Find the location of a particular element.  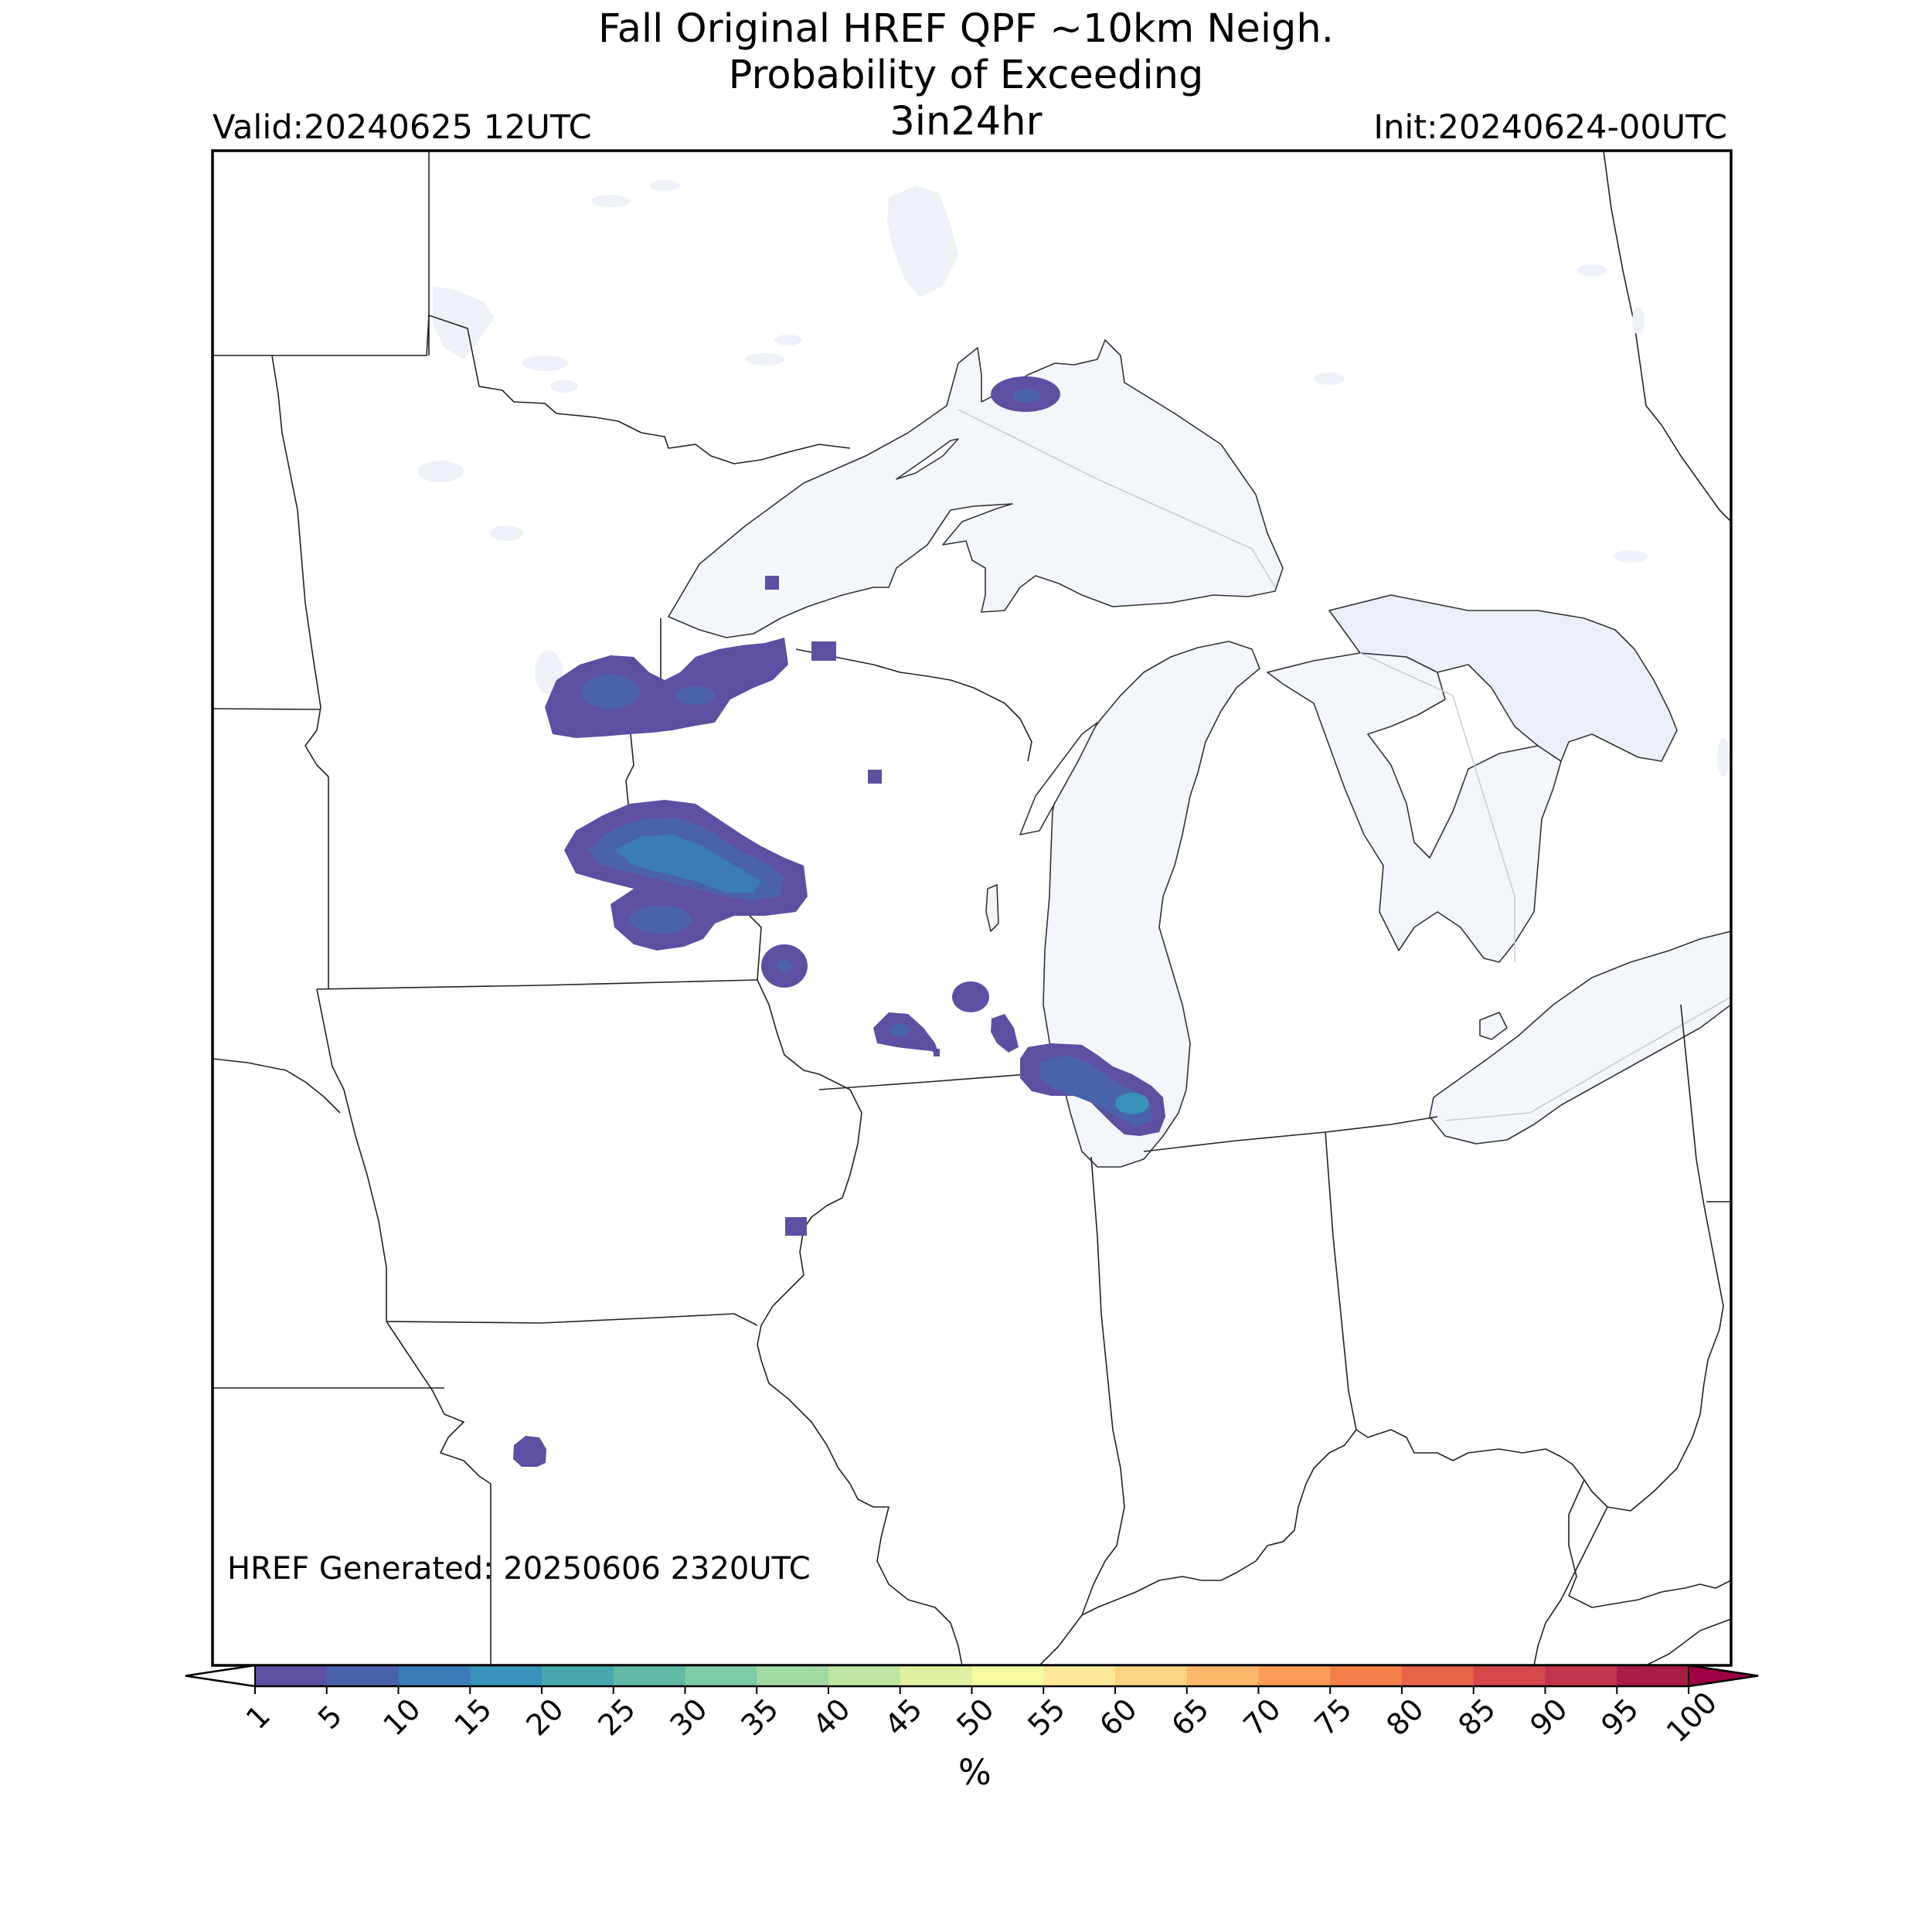

border-indiana-ohio is located at coordinates (1341, 1281).